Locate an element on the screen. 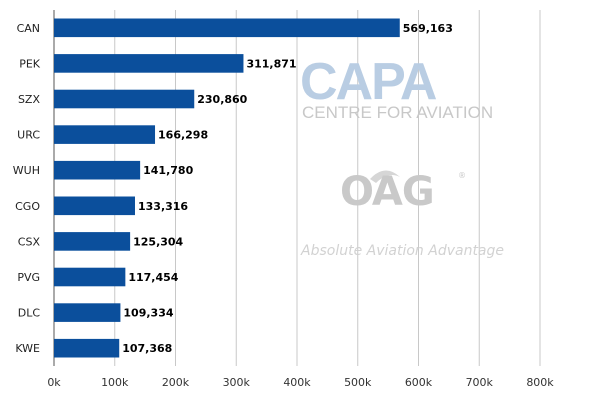  category-label: DLC is located at coordinates (29, 313).